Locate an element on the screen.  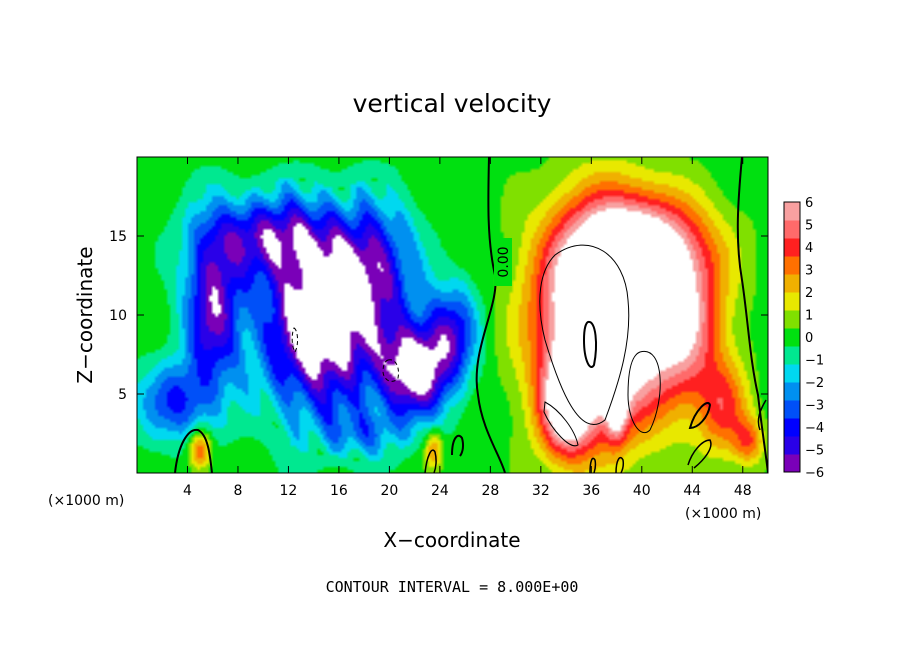
x-tick-label: 24 is located at coordinates (440, 491).